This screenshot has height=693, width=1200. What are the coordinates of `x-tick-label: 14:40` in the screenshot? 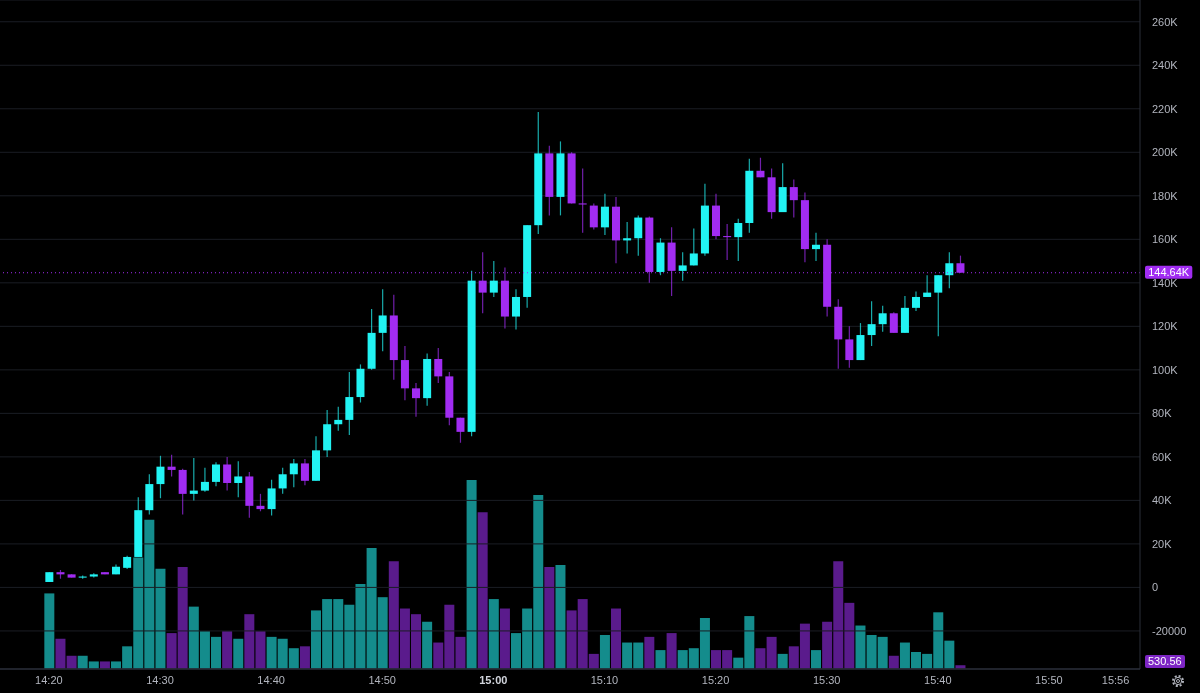 It's located at (271, 679).